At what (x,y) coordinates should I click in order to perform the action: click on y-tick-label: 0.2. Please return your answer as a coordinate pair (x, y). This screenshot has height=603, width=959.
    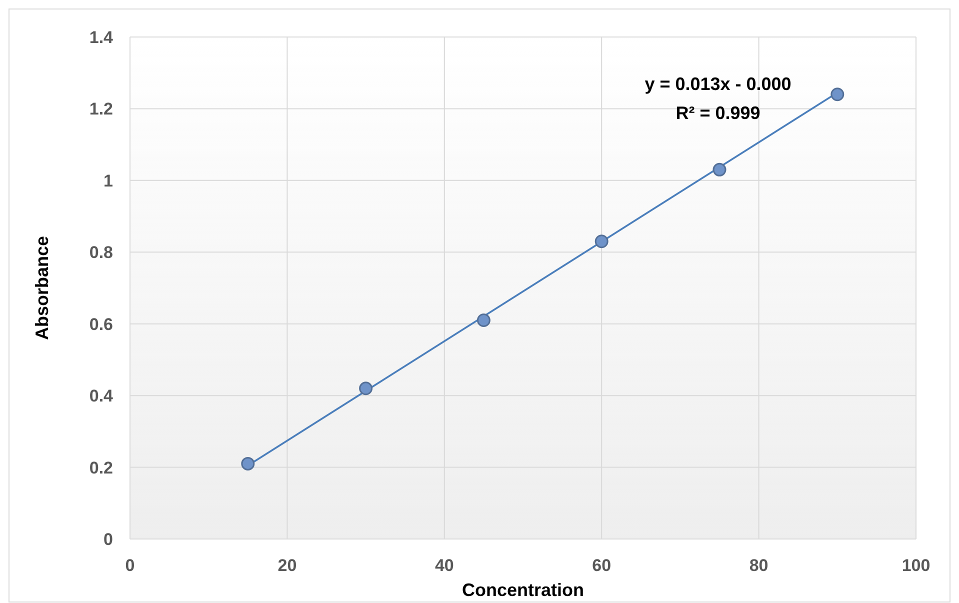
    Looking at the image, I should click on (101, 468).